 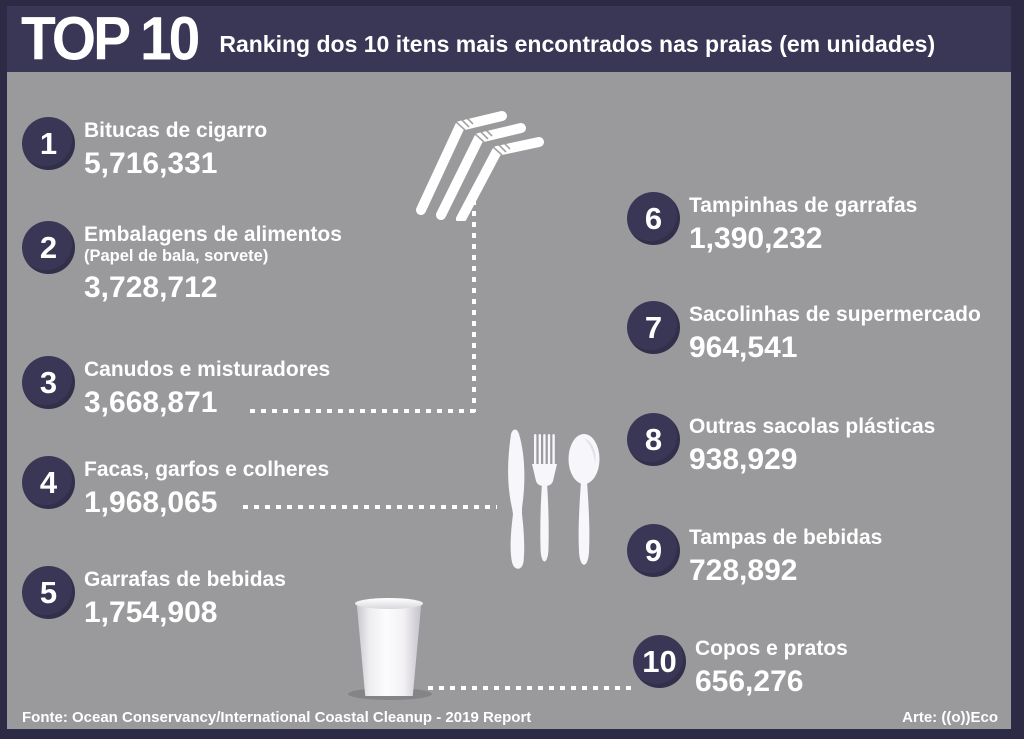 What do you see at coordinates (48, 143) in the screenshot?
I see `rank-badge-1: 1` at bounding box center [48, 143].